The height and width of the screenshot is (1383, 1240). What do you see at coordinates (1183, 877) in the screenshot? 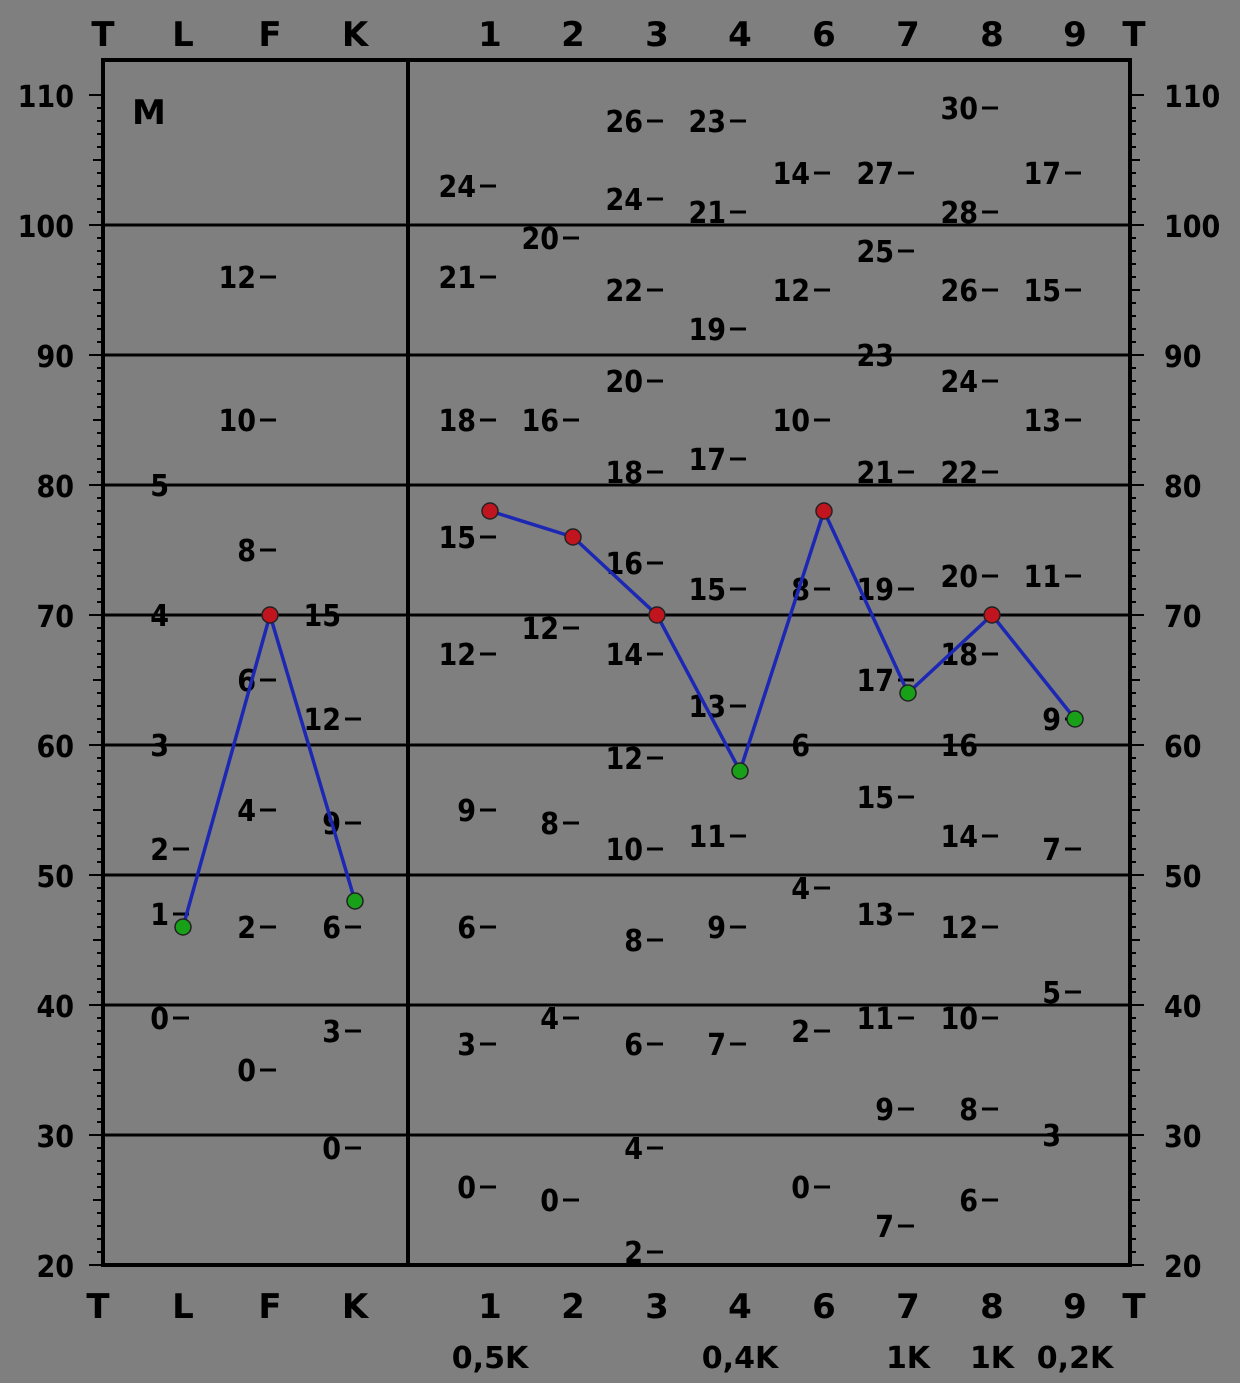
I see `y-tick-label-right: 50` at bounding box center [1183, 877].